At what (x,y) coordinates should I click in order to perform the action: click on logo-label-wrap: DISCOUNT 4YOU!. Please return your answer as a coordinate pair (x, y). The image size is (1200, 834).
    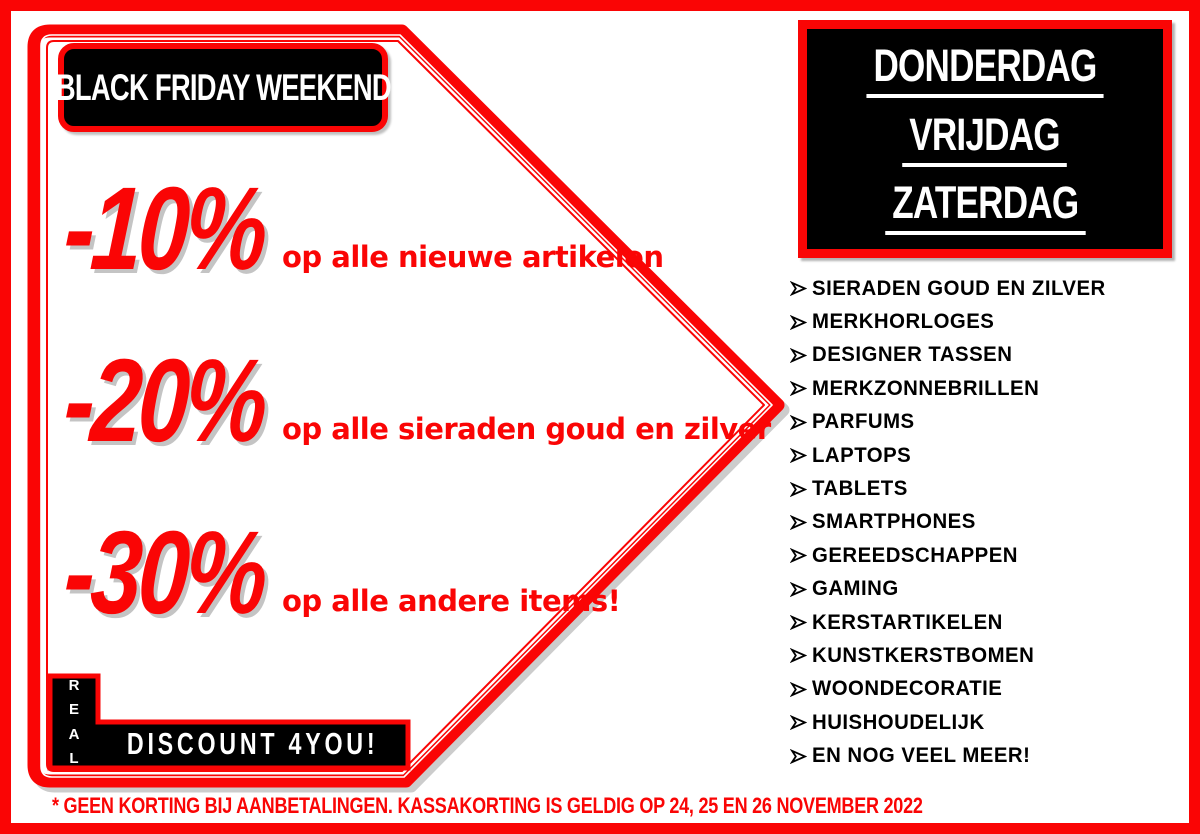
    Looking at the image, I should click on (253, 744).